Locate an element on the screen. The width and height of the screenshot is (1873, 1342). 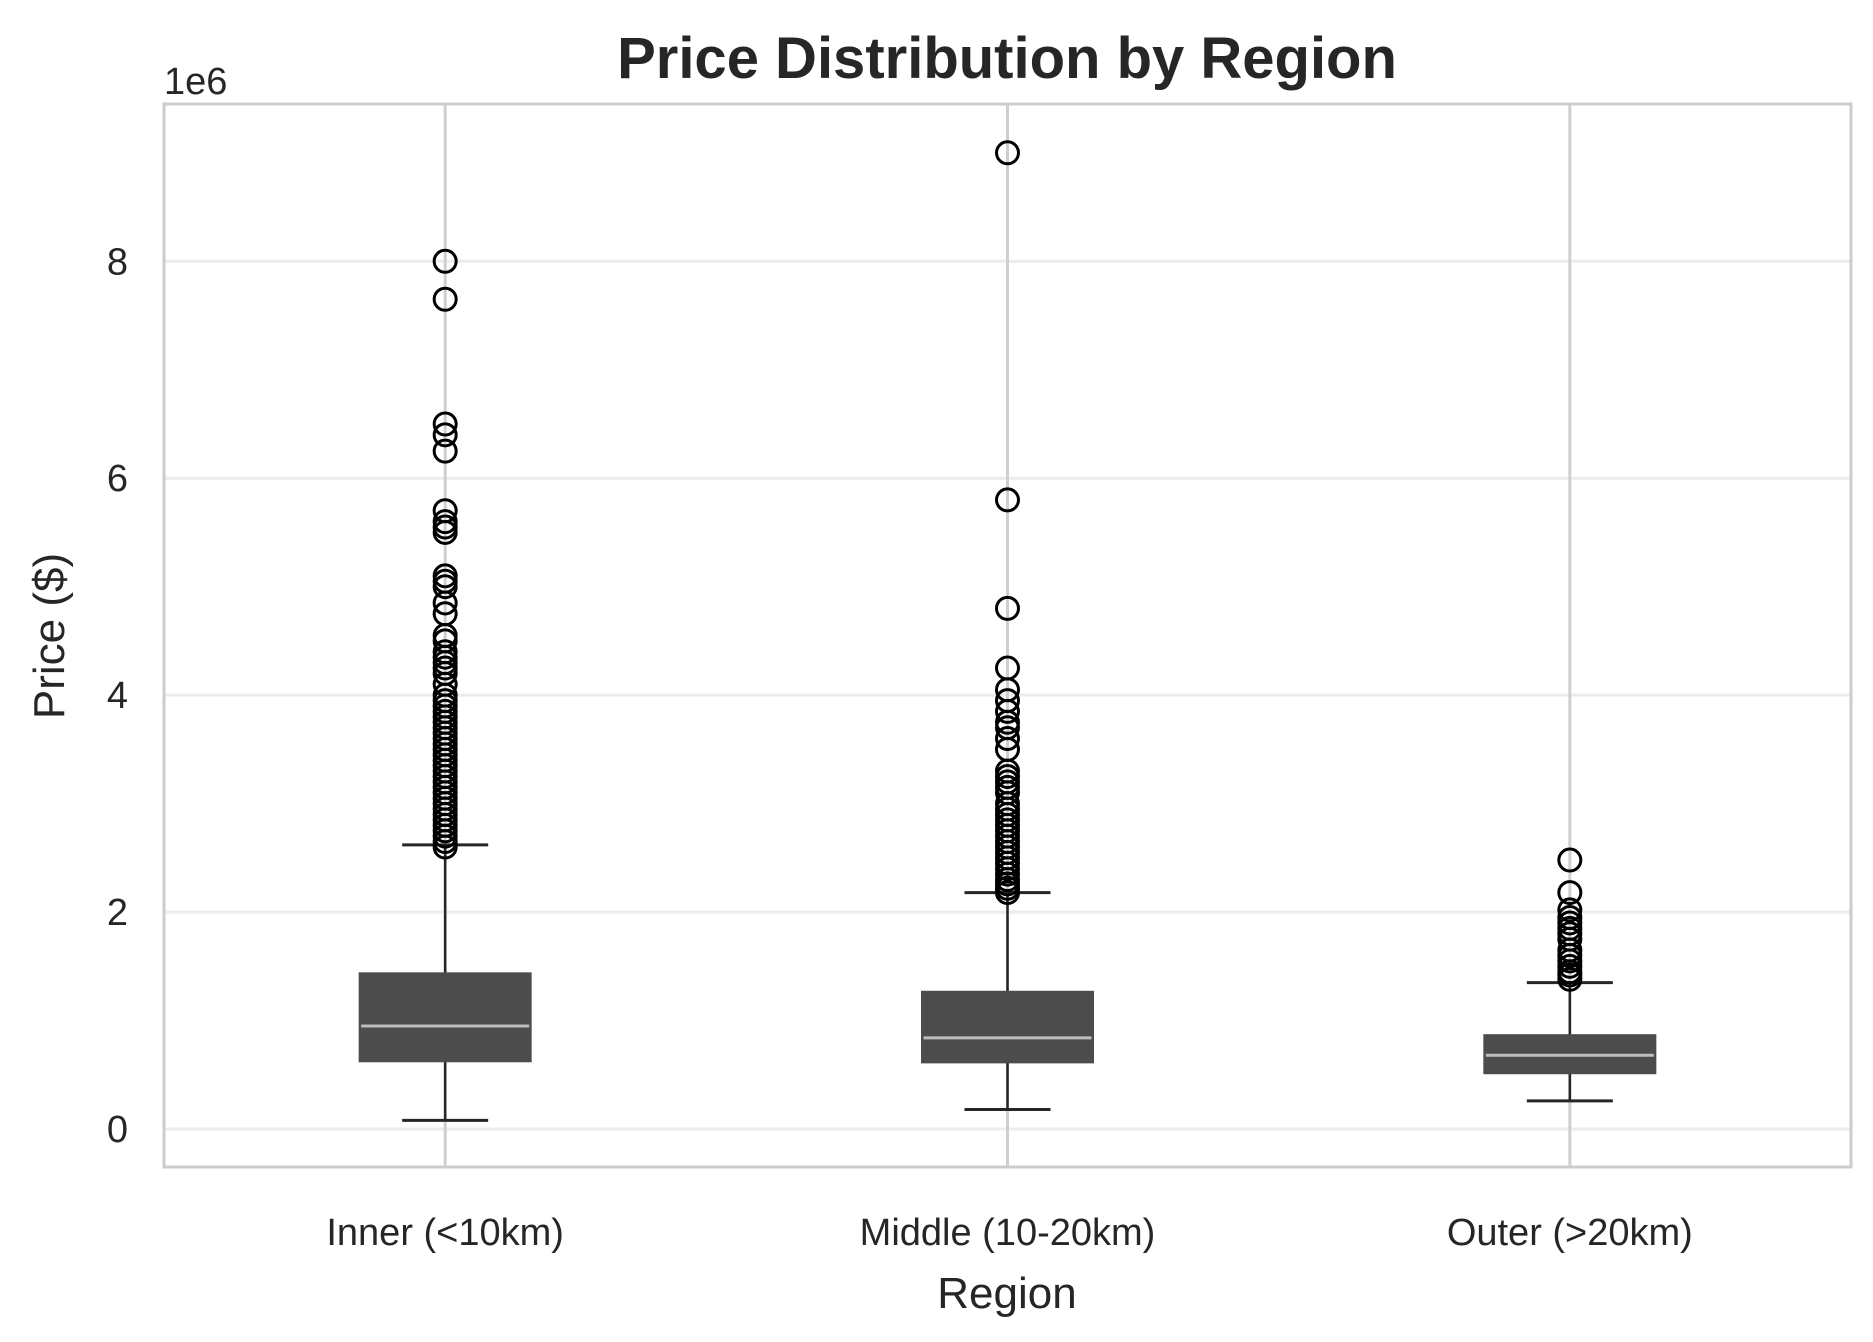
chart-title: Price Distribution by Region is located at coordinates (1007, 58).